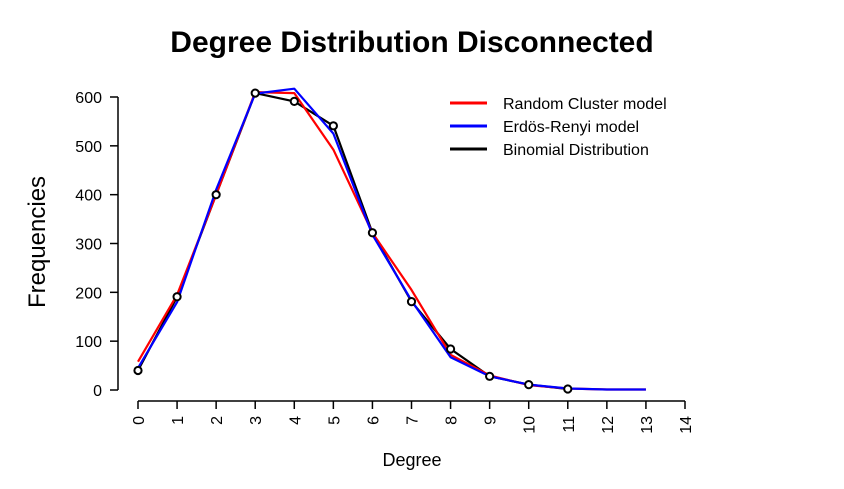 Image resolution: width=844 pixels, height=489 pixels. What do you see at coordinates (334, 420) in the screenshot?
I see `x-tick-label: 5` at bounding box center [334, 420].